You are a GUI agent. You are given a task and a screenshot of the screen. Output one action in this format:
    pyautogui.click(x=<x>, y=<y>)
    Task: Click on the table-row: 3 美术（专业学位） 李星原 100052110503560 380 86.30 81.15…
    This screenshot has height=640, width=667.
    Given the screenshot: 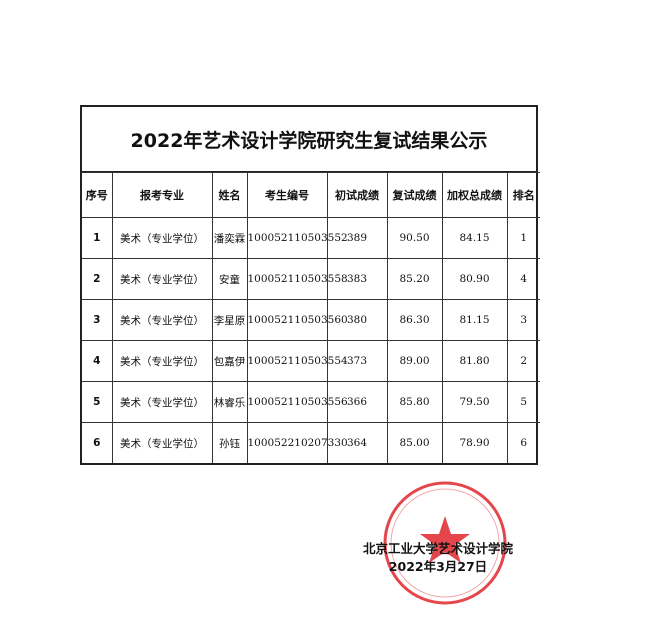 What is the action you would take?
    pyautogui.click(x=311, y=320)
    